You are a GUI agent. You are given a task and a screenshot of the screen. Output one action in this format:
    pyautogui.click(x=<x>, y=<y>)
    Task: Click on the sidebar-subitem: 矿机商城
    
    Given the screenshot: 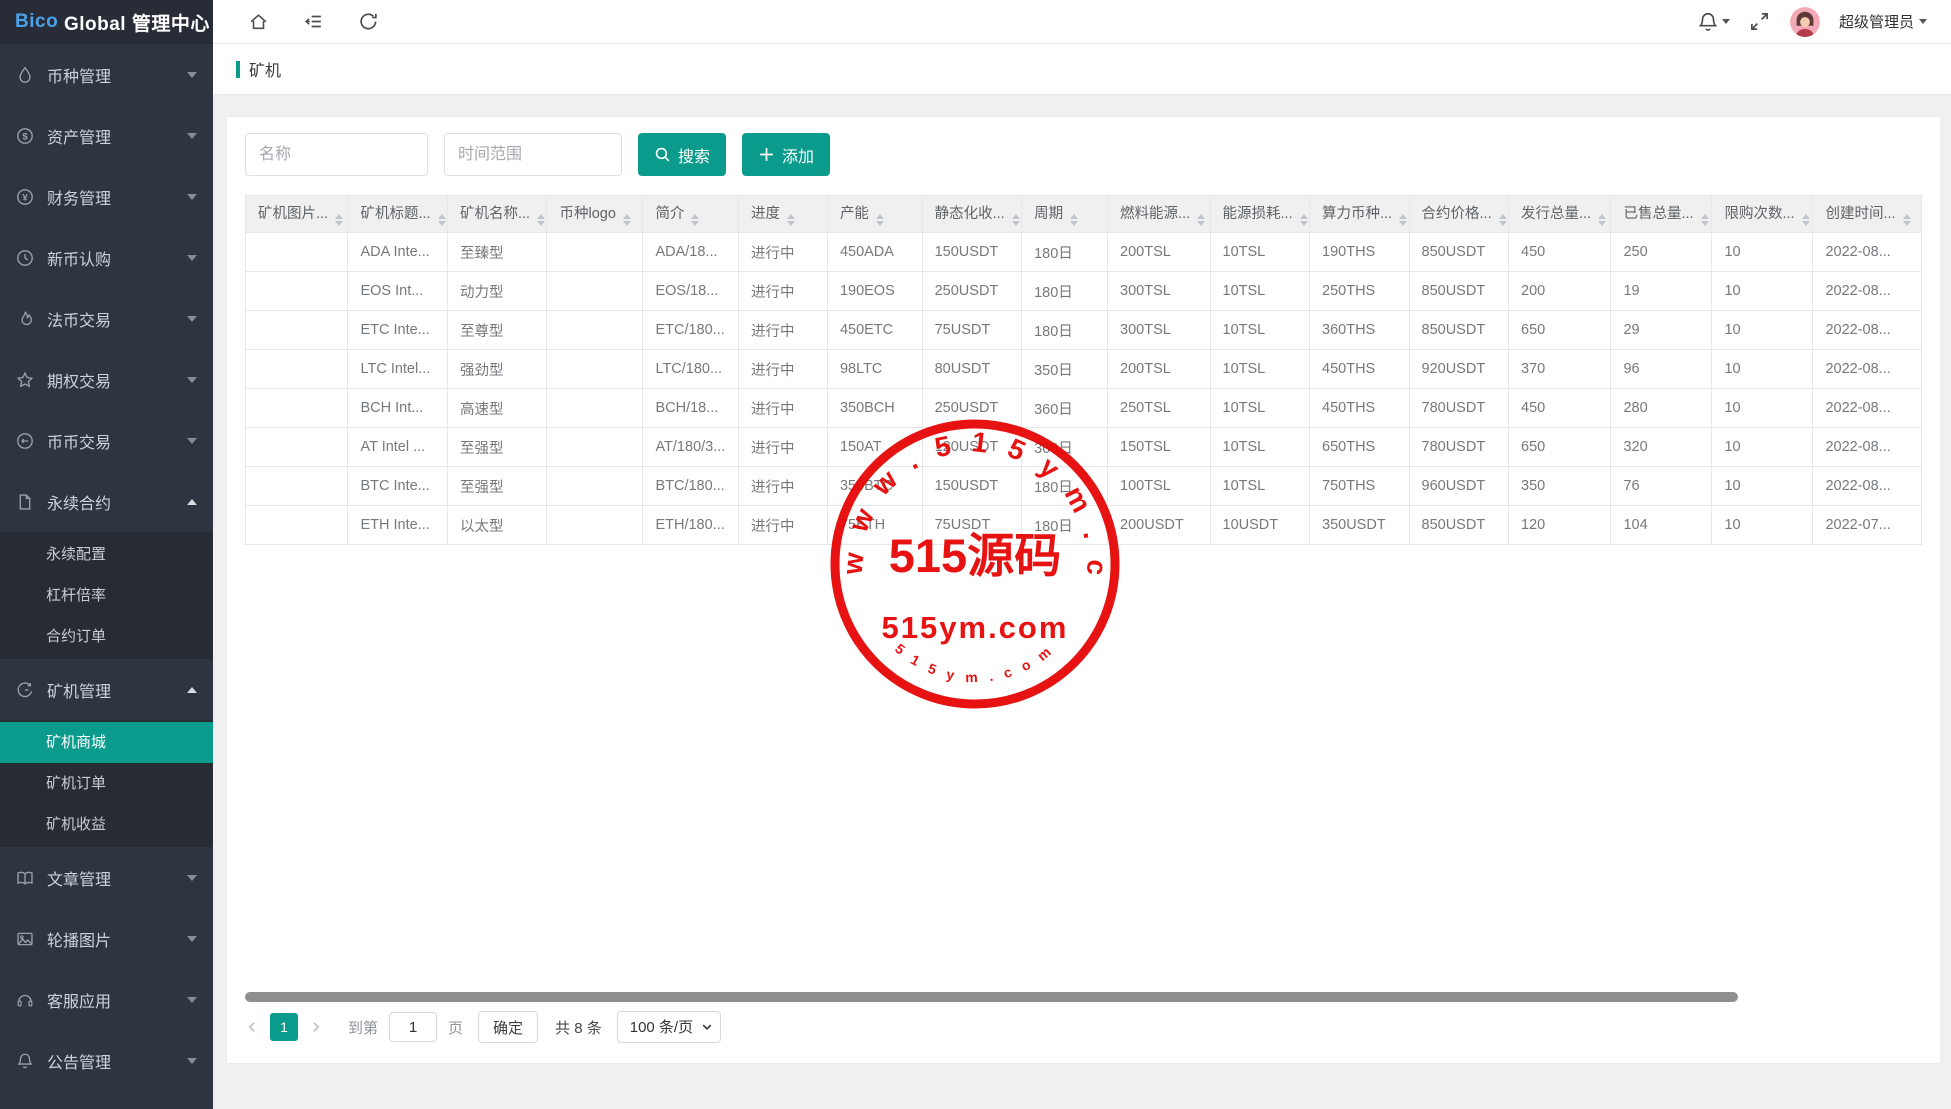 What is the action you would take?
    pyautogui.click(x=106, y=742)
    